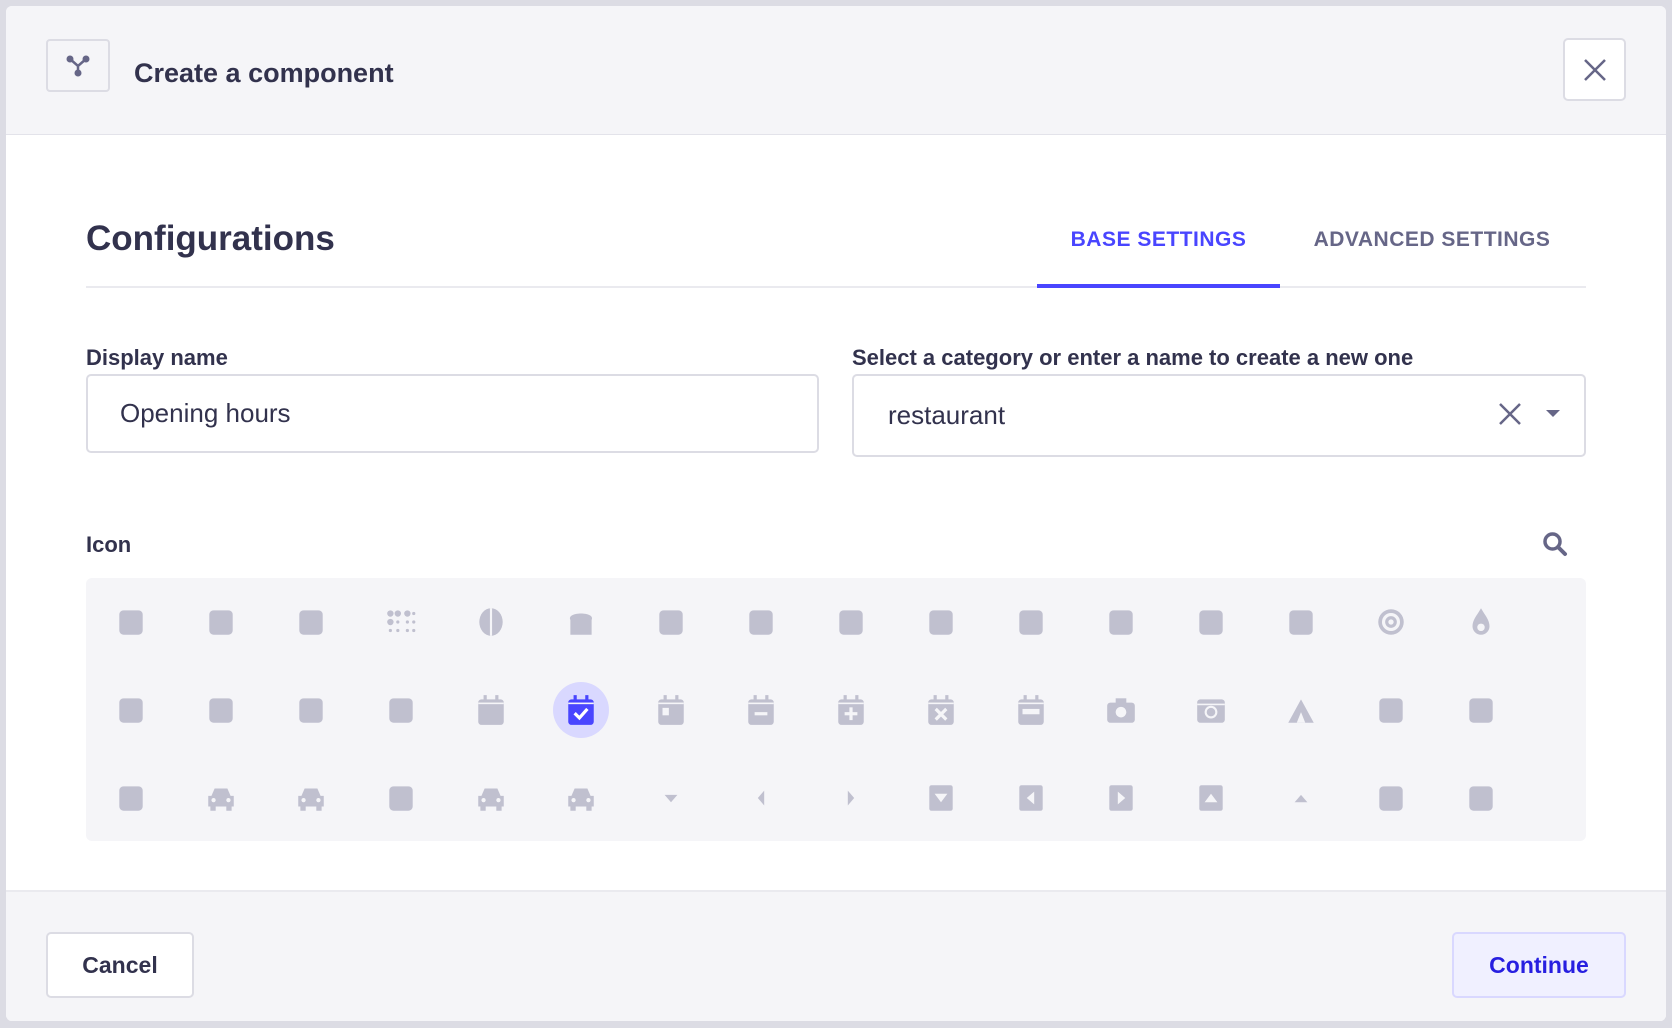 The height and width of the screenshot is (1028, 1672). What do you see at coordinates (1211, 798) in the screenshot?
I see `icon-option-caret-square-up` at bounding box center [1211, 798].